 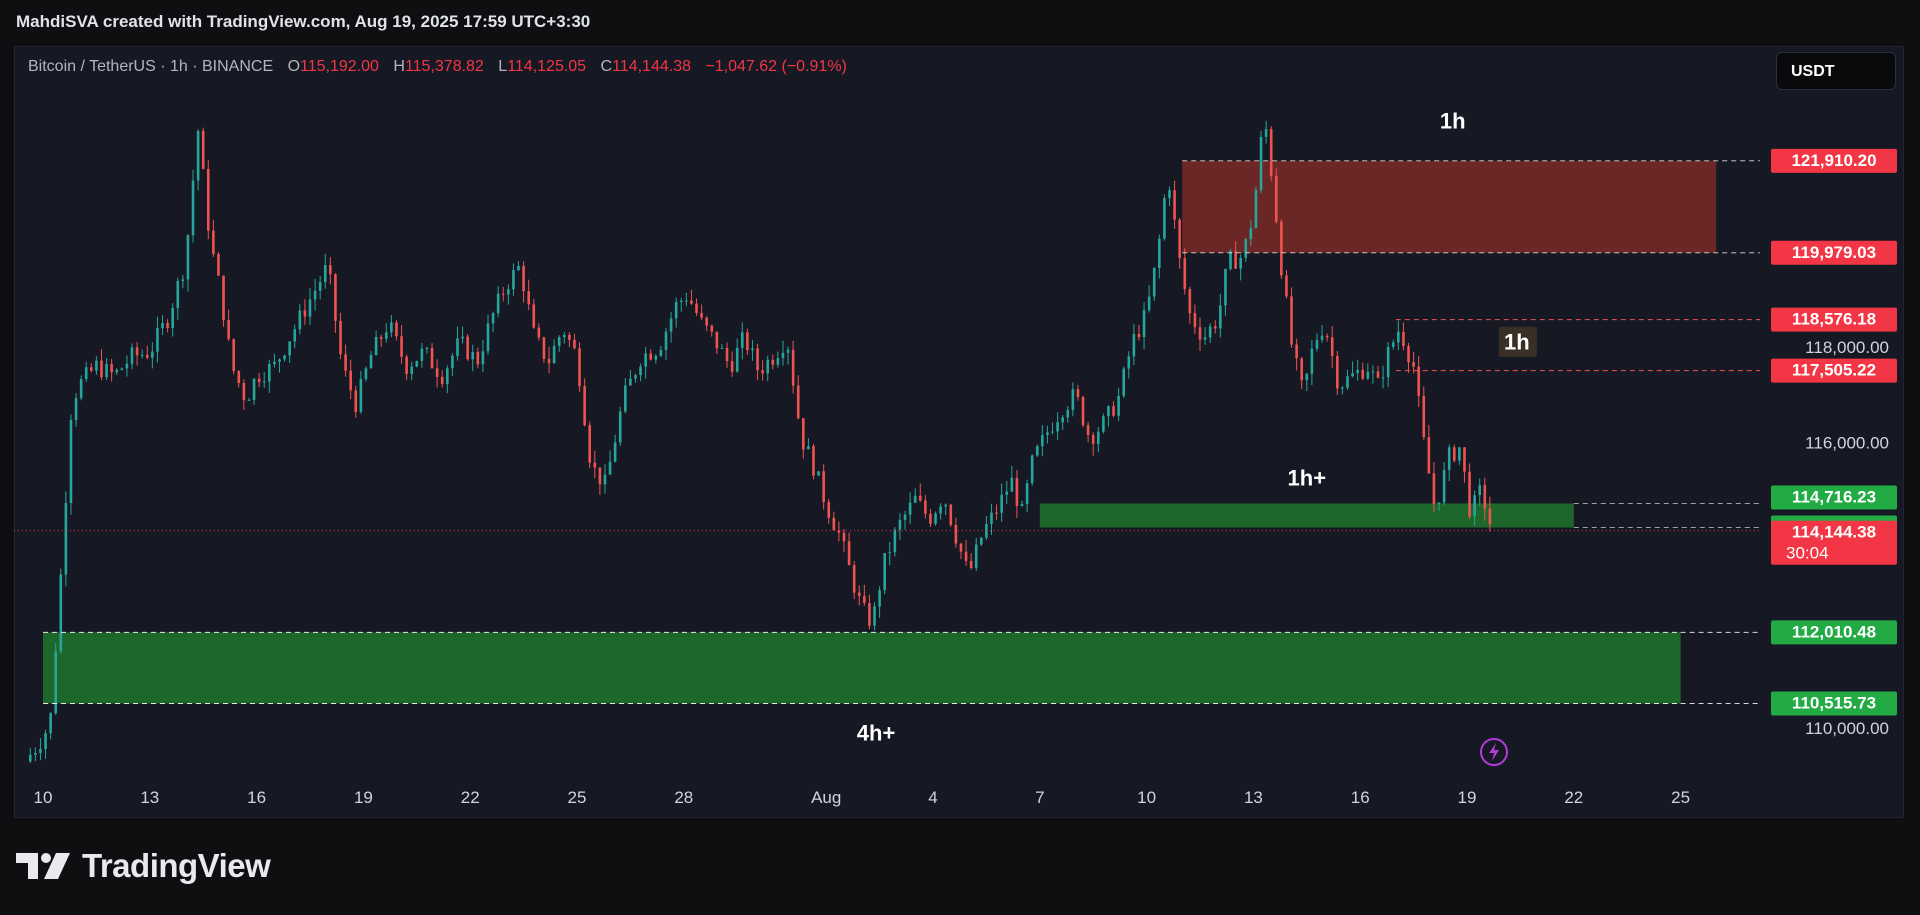 I want to click on symbol-name: Bitcoin / TetherUS · 1h · BINANCE, so click(x=151, y=66).